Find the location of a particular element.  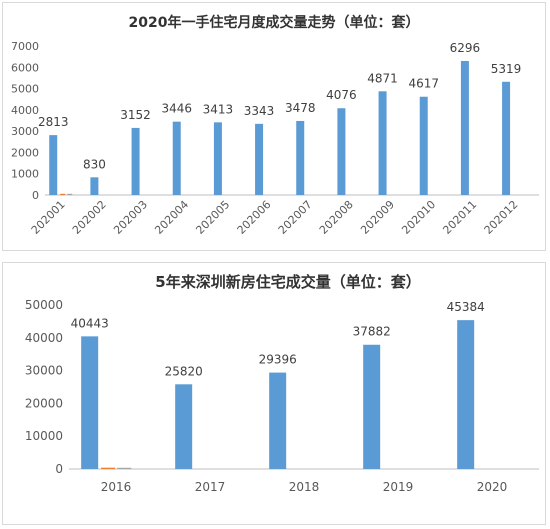

x-tick-label: 202012 is located at coordinates (501, 217).